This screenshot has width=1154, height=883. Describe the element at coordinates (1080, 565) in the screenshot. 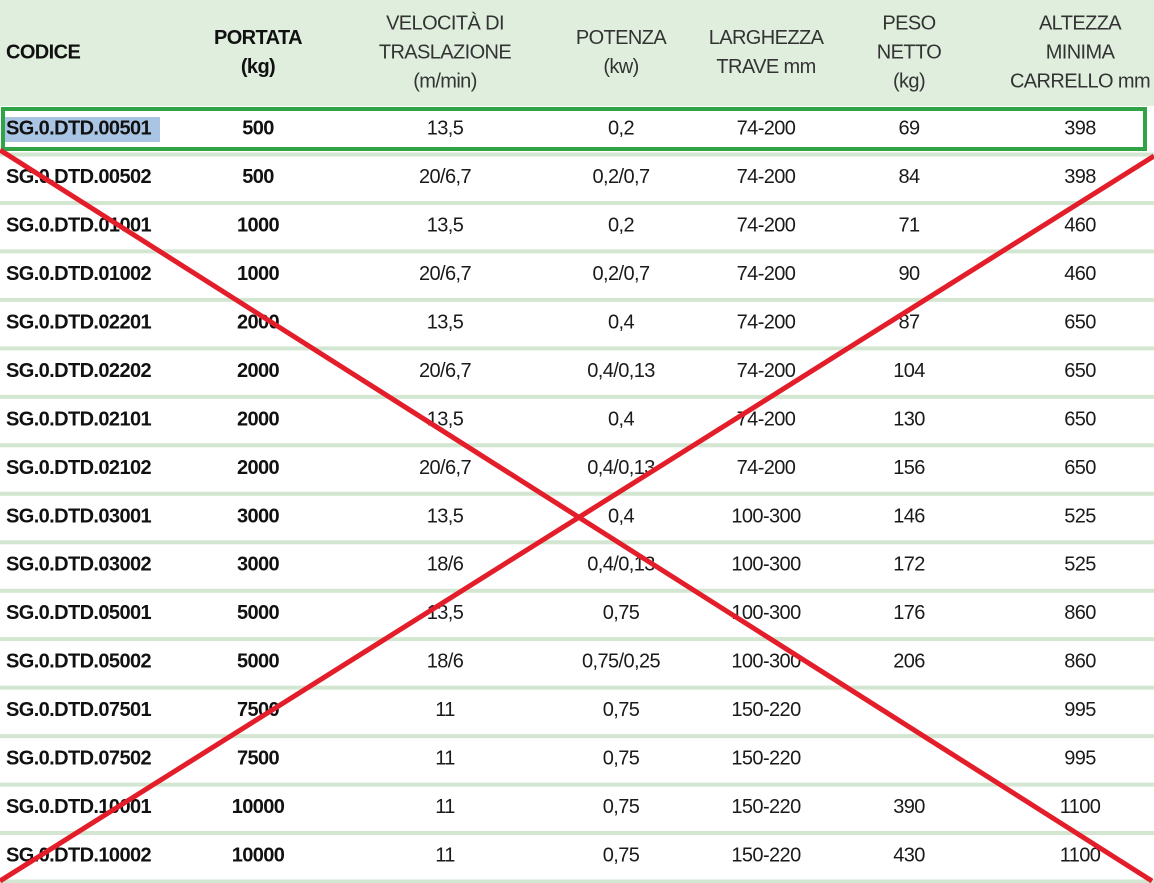

I see `table-cell: 525` at that location.